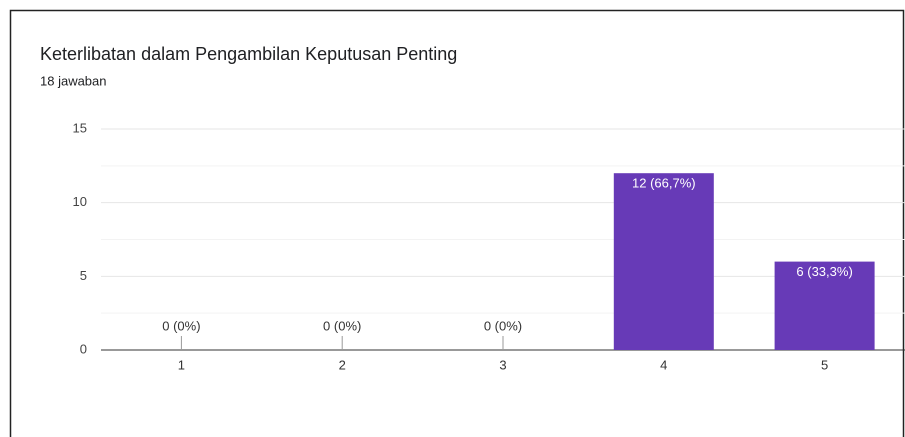  I want to click on x-tick-label: 4, so click(663, 364).